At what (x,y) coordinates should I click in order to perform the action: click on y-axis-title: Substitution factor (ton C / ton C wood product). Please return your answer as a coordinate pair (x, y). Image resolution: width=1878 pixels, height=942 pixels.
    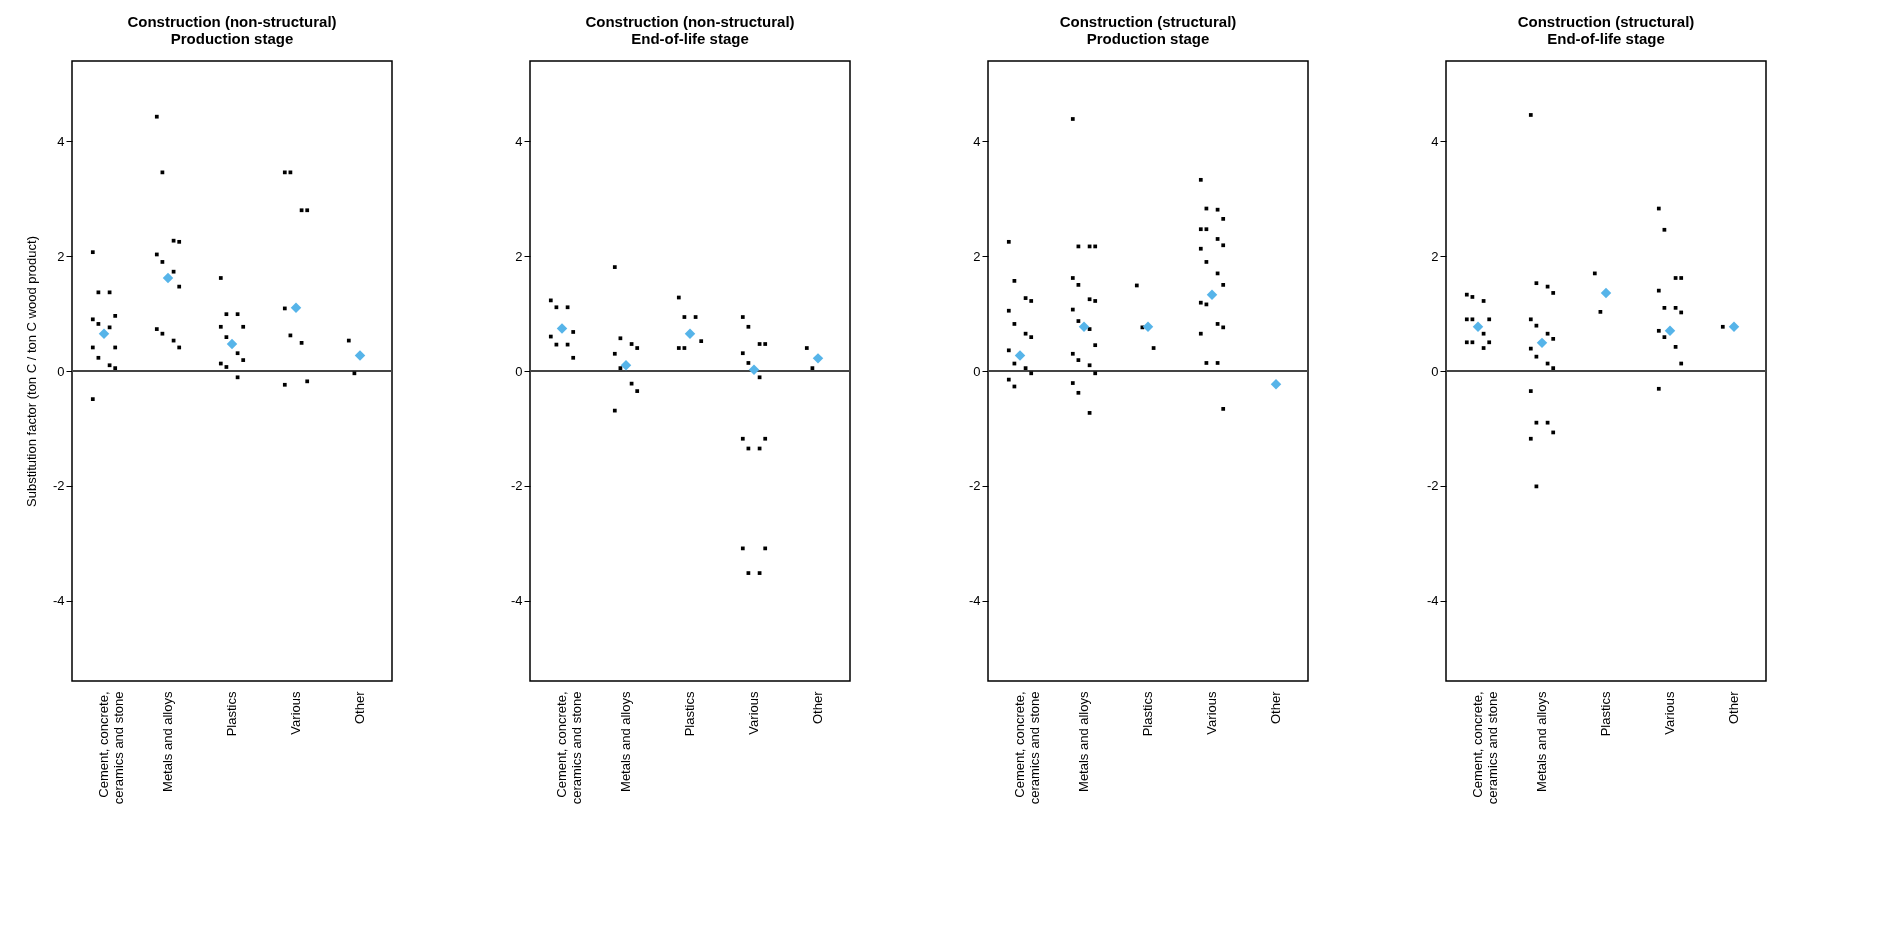
    Looking at the image, I should click on (31, 371).